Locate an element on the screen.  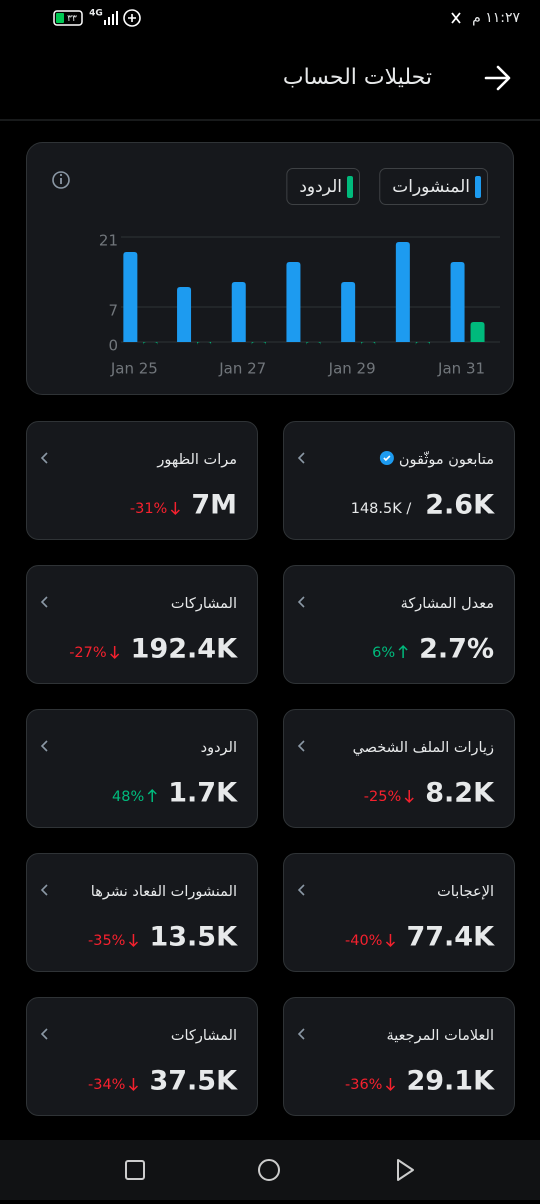
y-tick-label: 7 is located at coordinates (113, 311).